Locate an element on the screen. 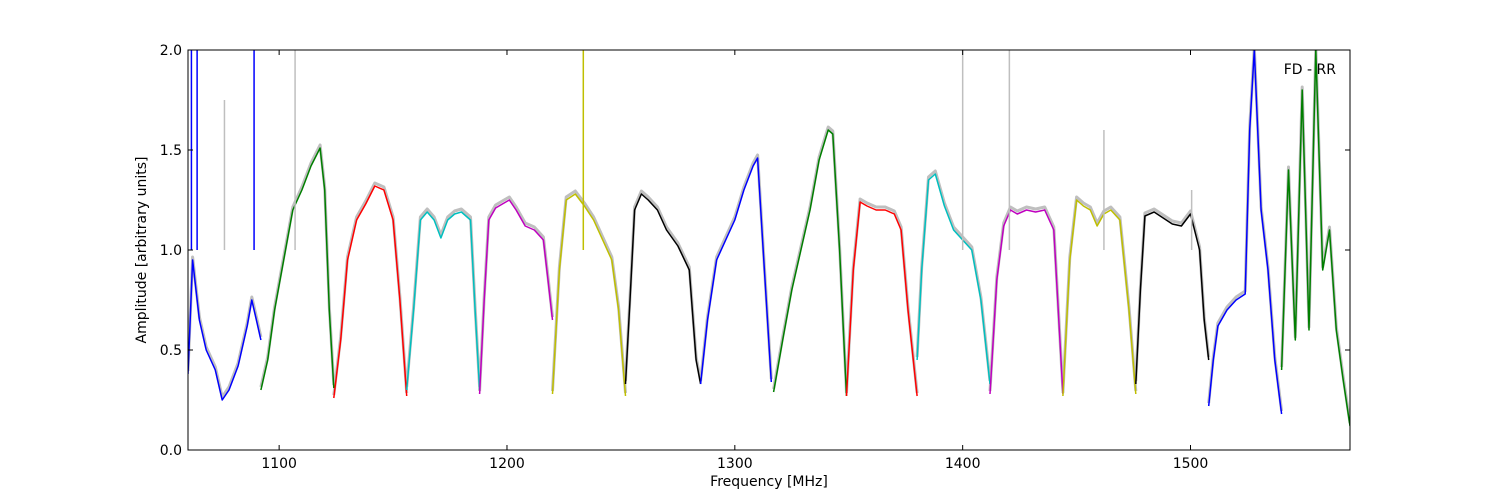  x-axis-label: Frequency [MHz] is located at coordinates (769, 482).